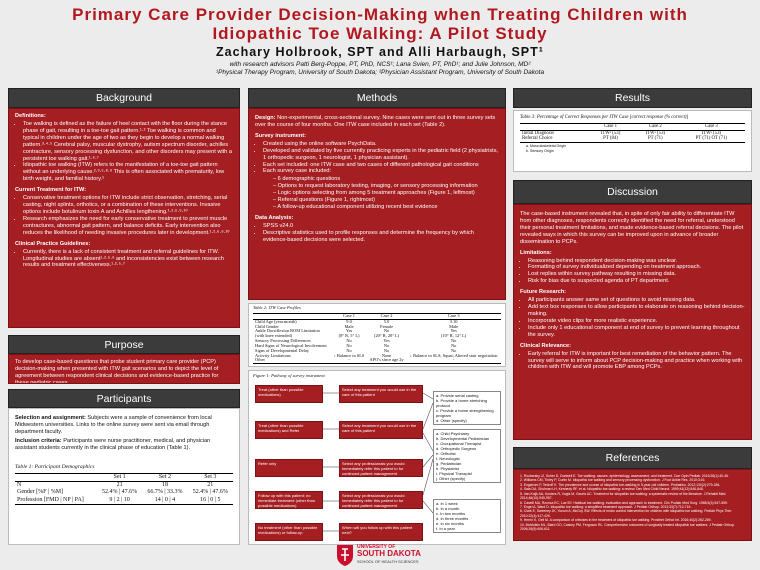  Describe the element at coordinates (165, 476) in the screenshot. I see `table-header-cell: Set 2` at that location.